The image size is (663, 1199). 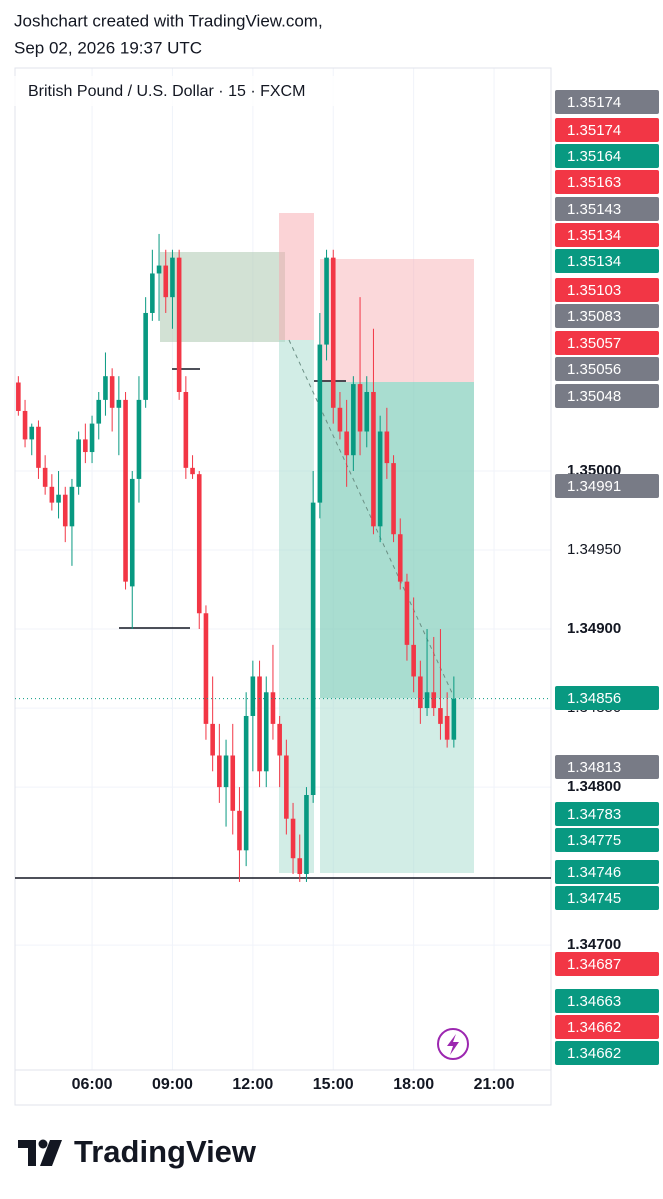 I want to click on price-label: 1.34856, so click(x=594, y=698).